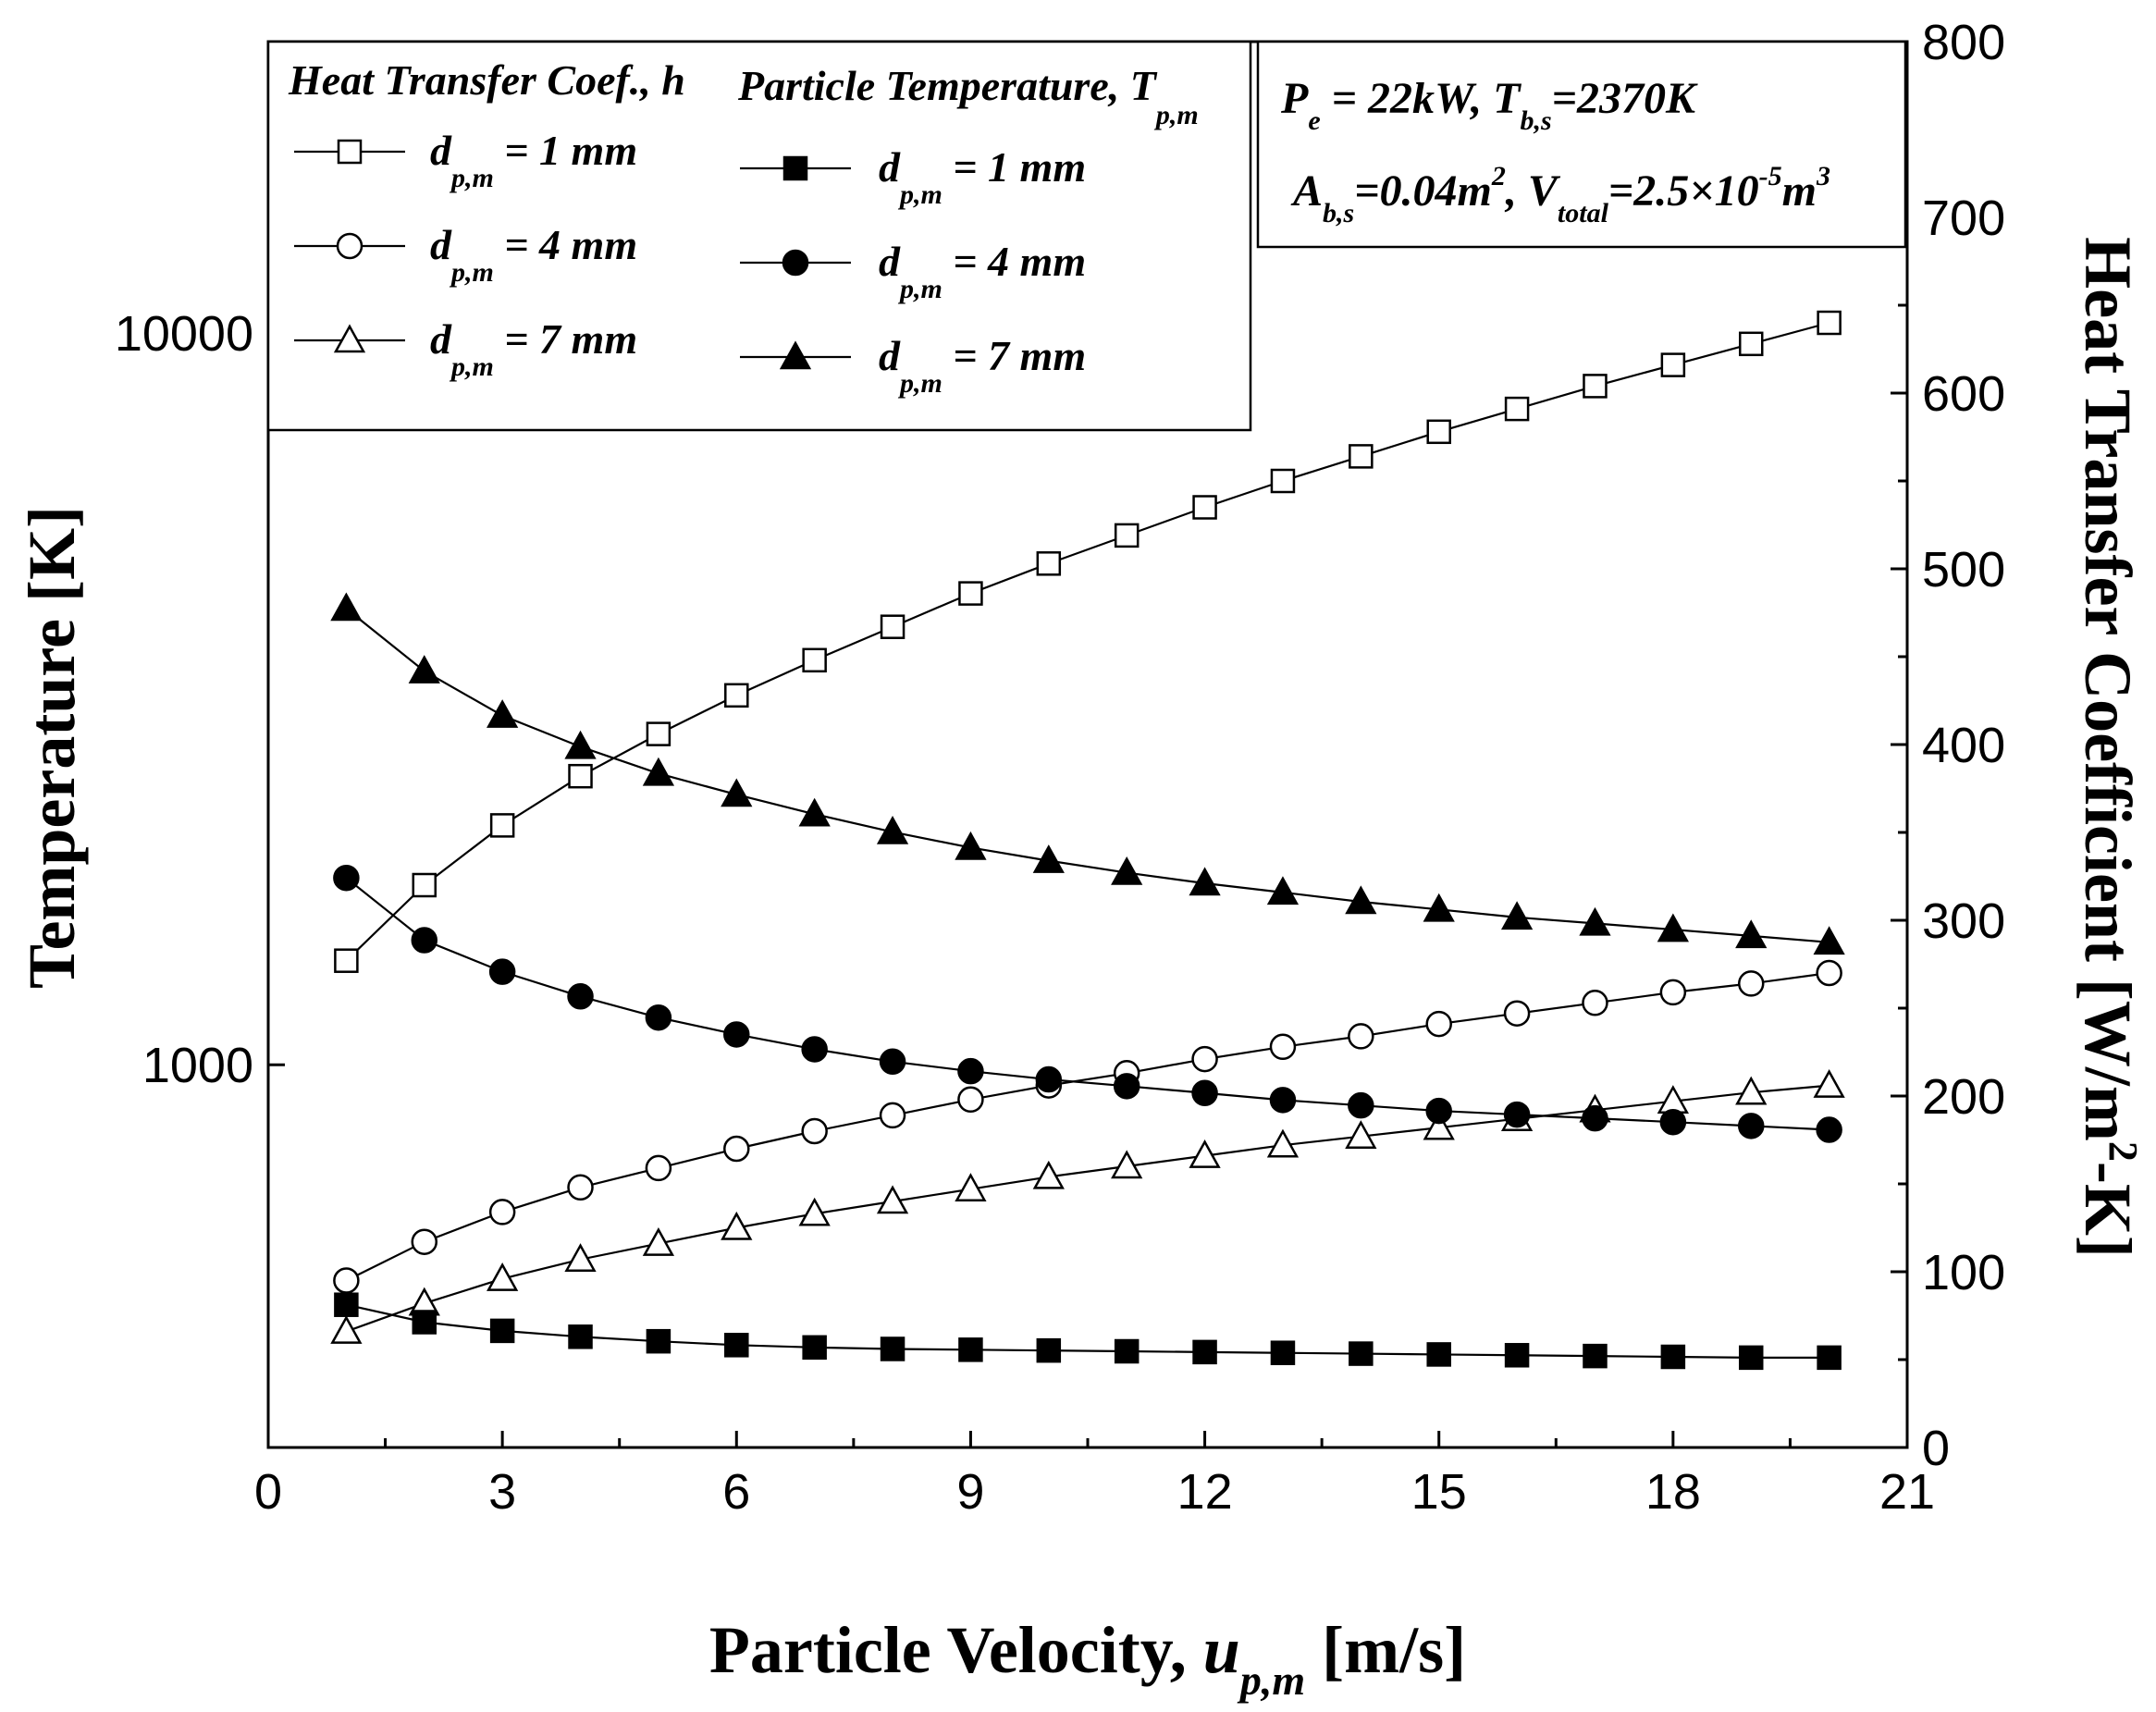  Describe the element at coordinates (1963, 42) in the screenshot. I see `right-tick-label: 800` at that location.